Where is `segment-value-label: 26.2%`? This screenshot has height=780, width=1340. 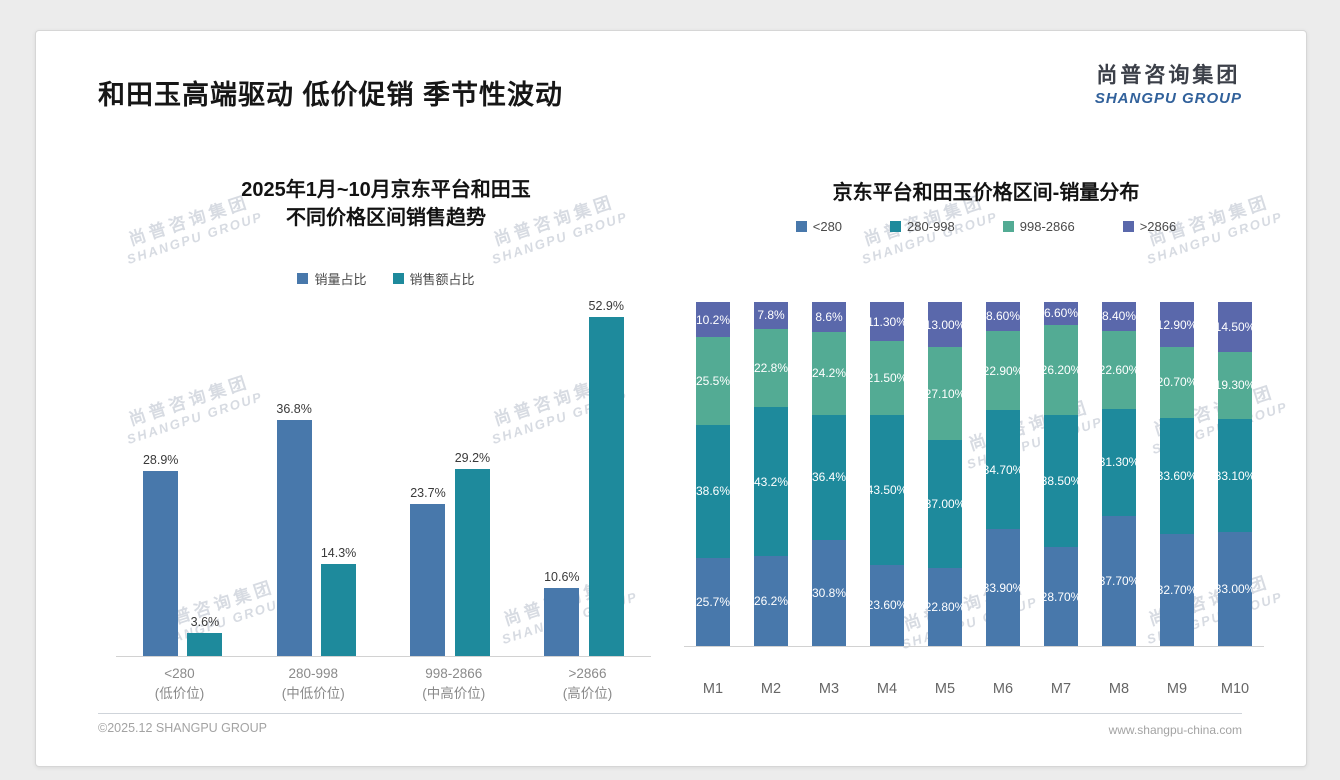 segment-value-label: 26.2% is located at coordinates (771, 600).